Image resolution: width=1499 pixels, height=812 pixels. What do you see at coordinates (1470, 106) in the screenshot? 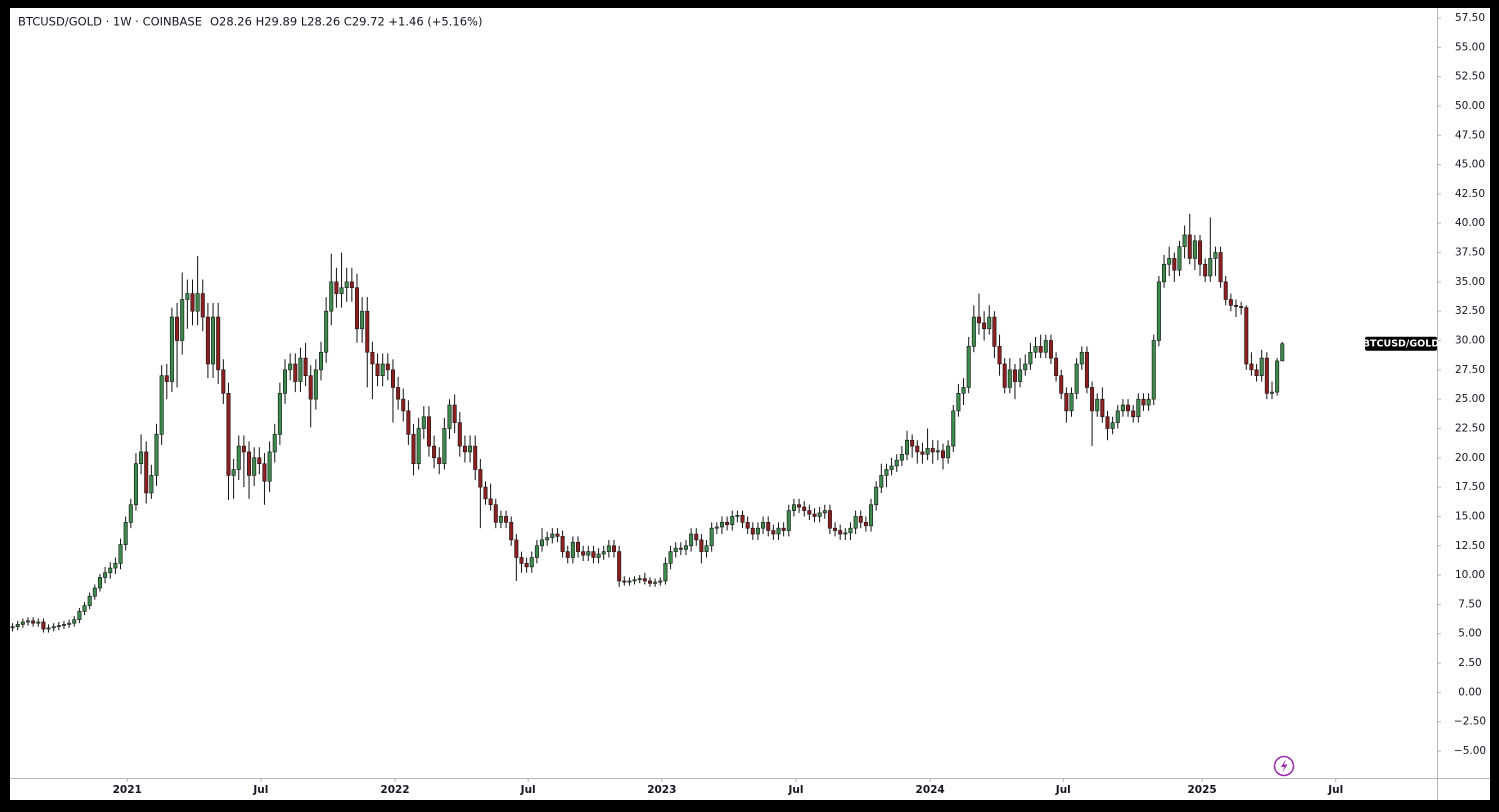
I see `y-tick-label: 50.00` at bounding box center [1470, 106].